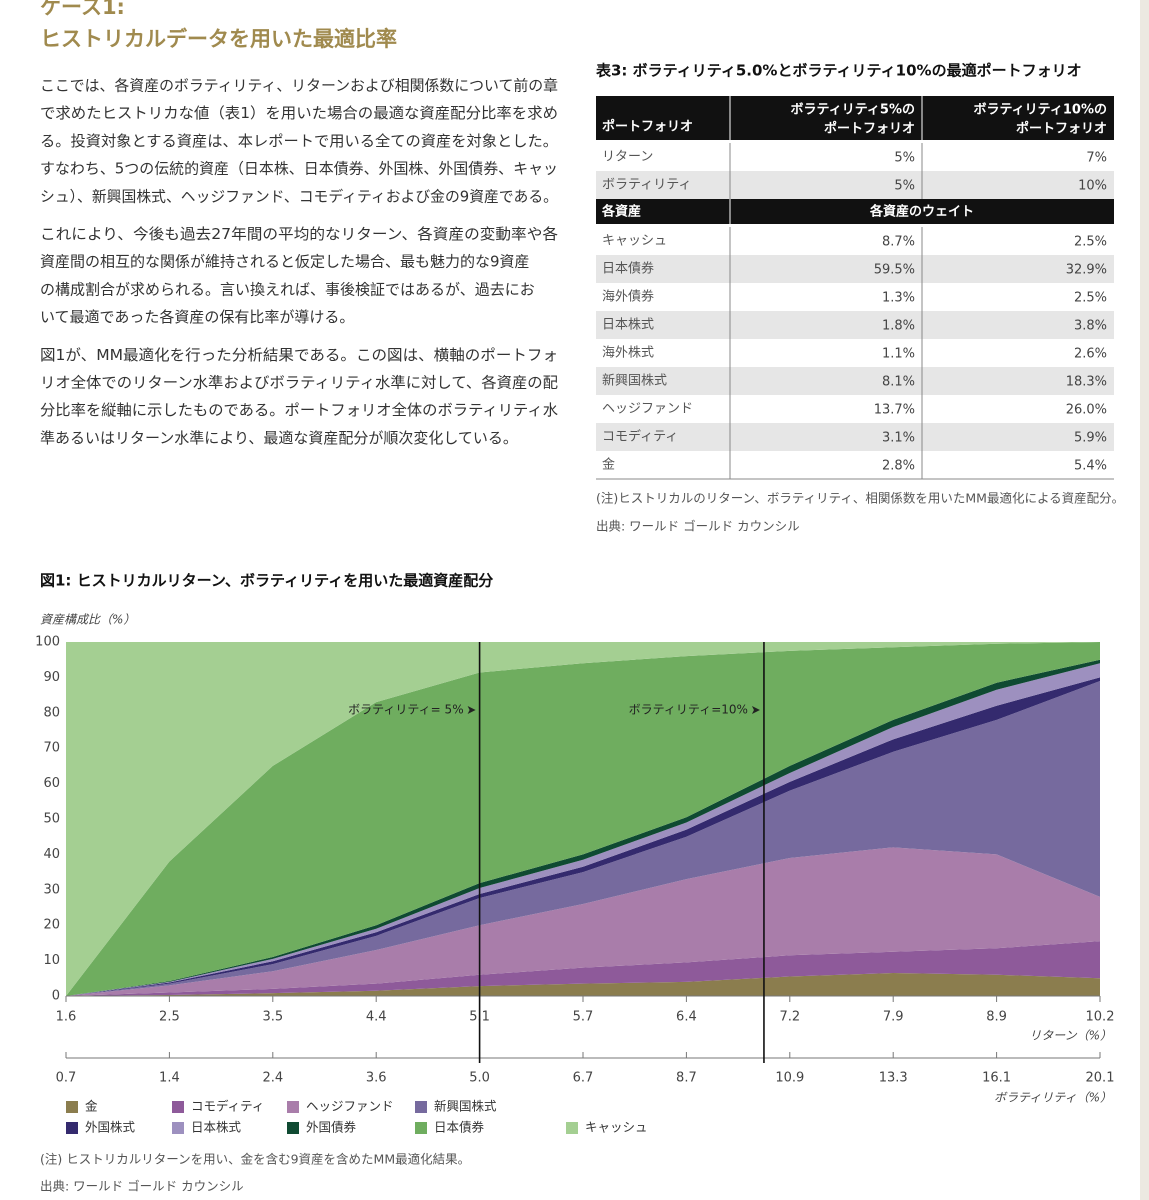 The height and width of the screenshot is (1200, 1149). Describe the element at coordinates (465, 1106) in the screenshot. I see `legend-label: 新興国株式` at that location.